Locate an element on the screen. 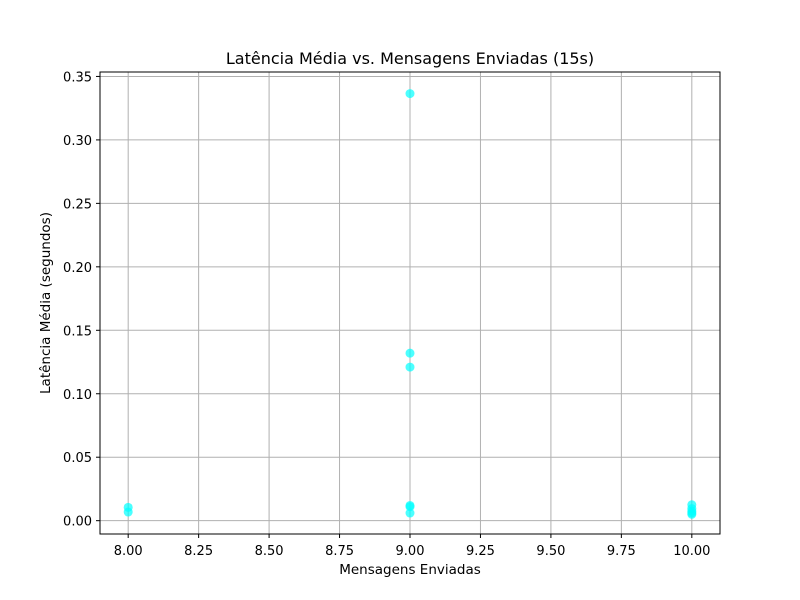  y-tick-label: 0.20 is located at coordinates (77, 268).